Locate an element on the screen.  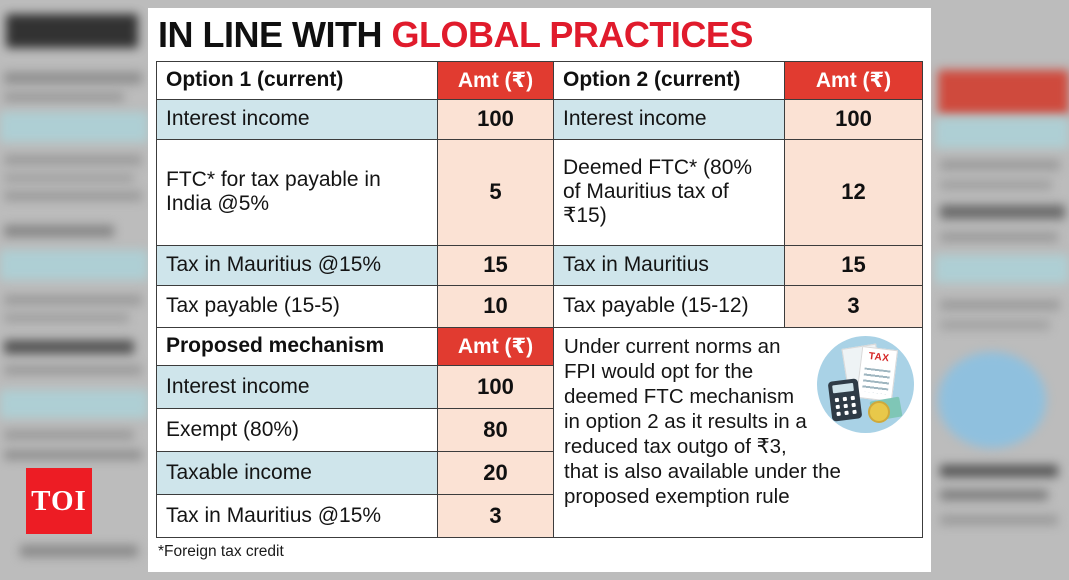
table-cell-amount: 10 is located at coordinates (495, 306).